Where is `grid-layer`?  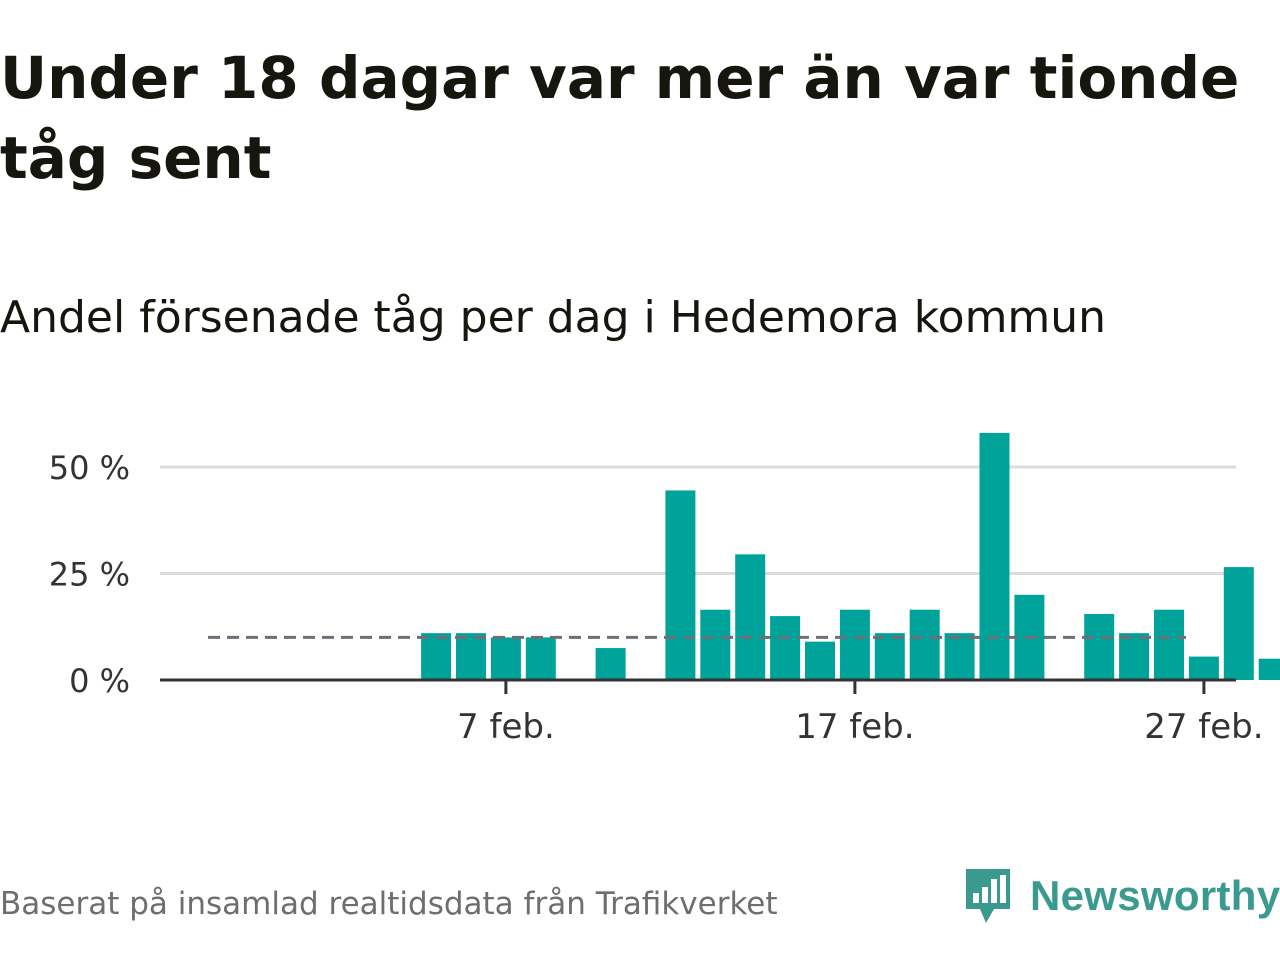 grid-layer is located at coordinates (698, 520).